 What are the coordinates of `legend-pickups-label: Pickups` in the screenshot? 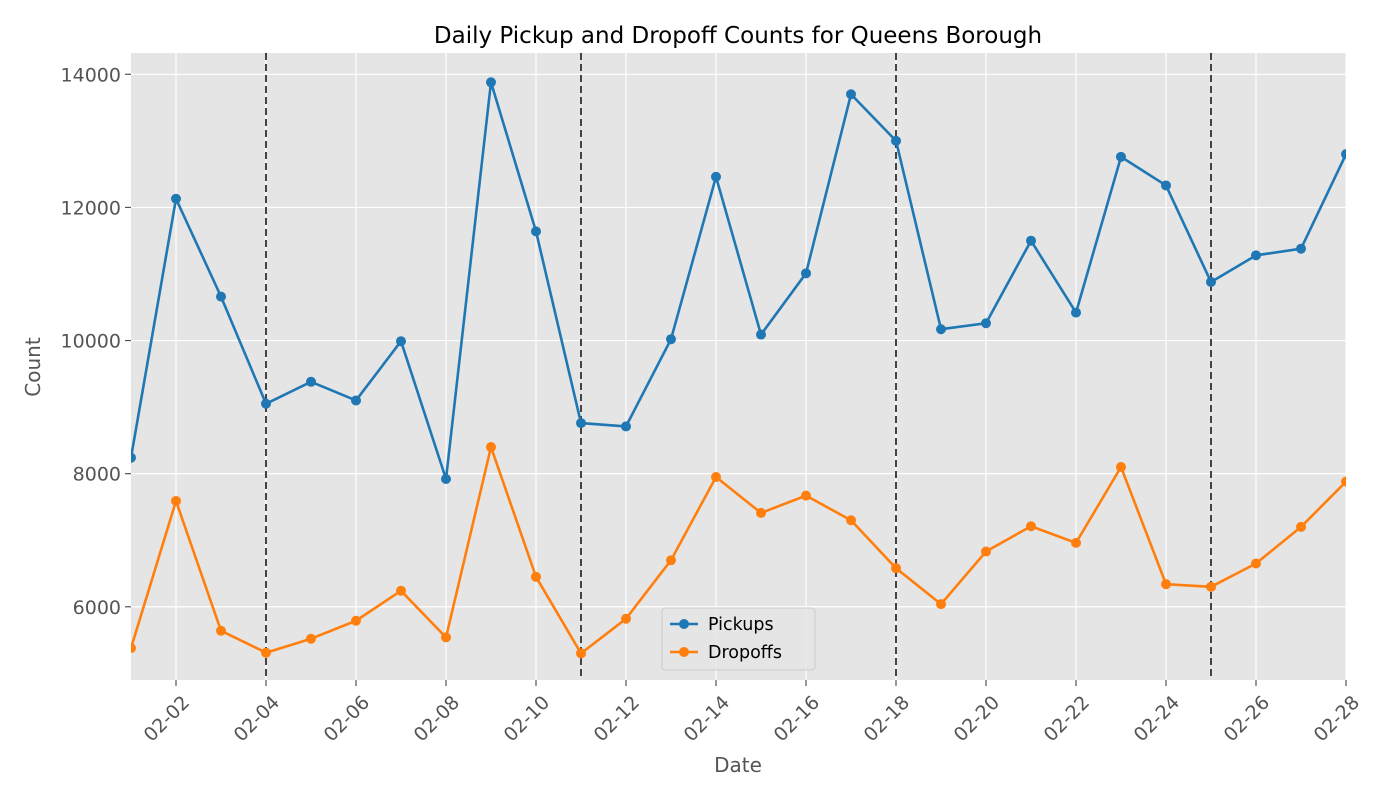 It's located at (741, 625).